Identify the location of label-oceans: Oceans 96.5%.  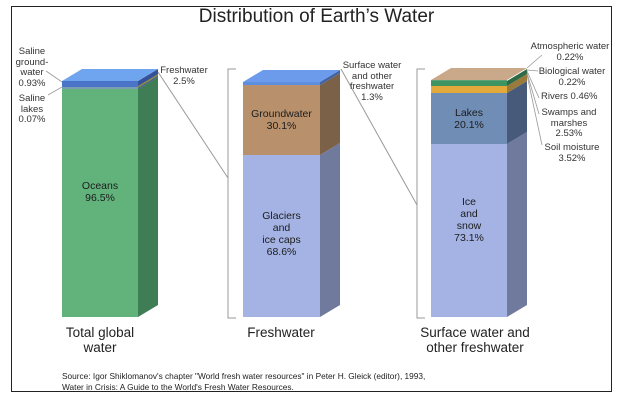
(100, 192).